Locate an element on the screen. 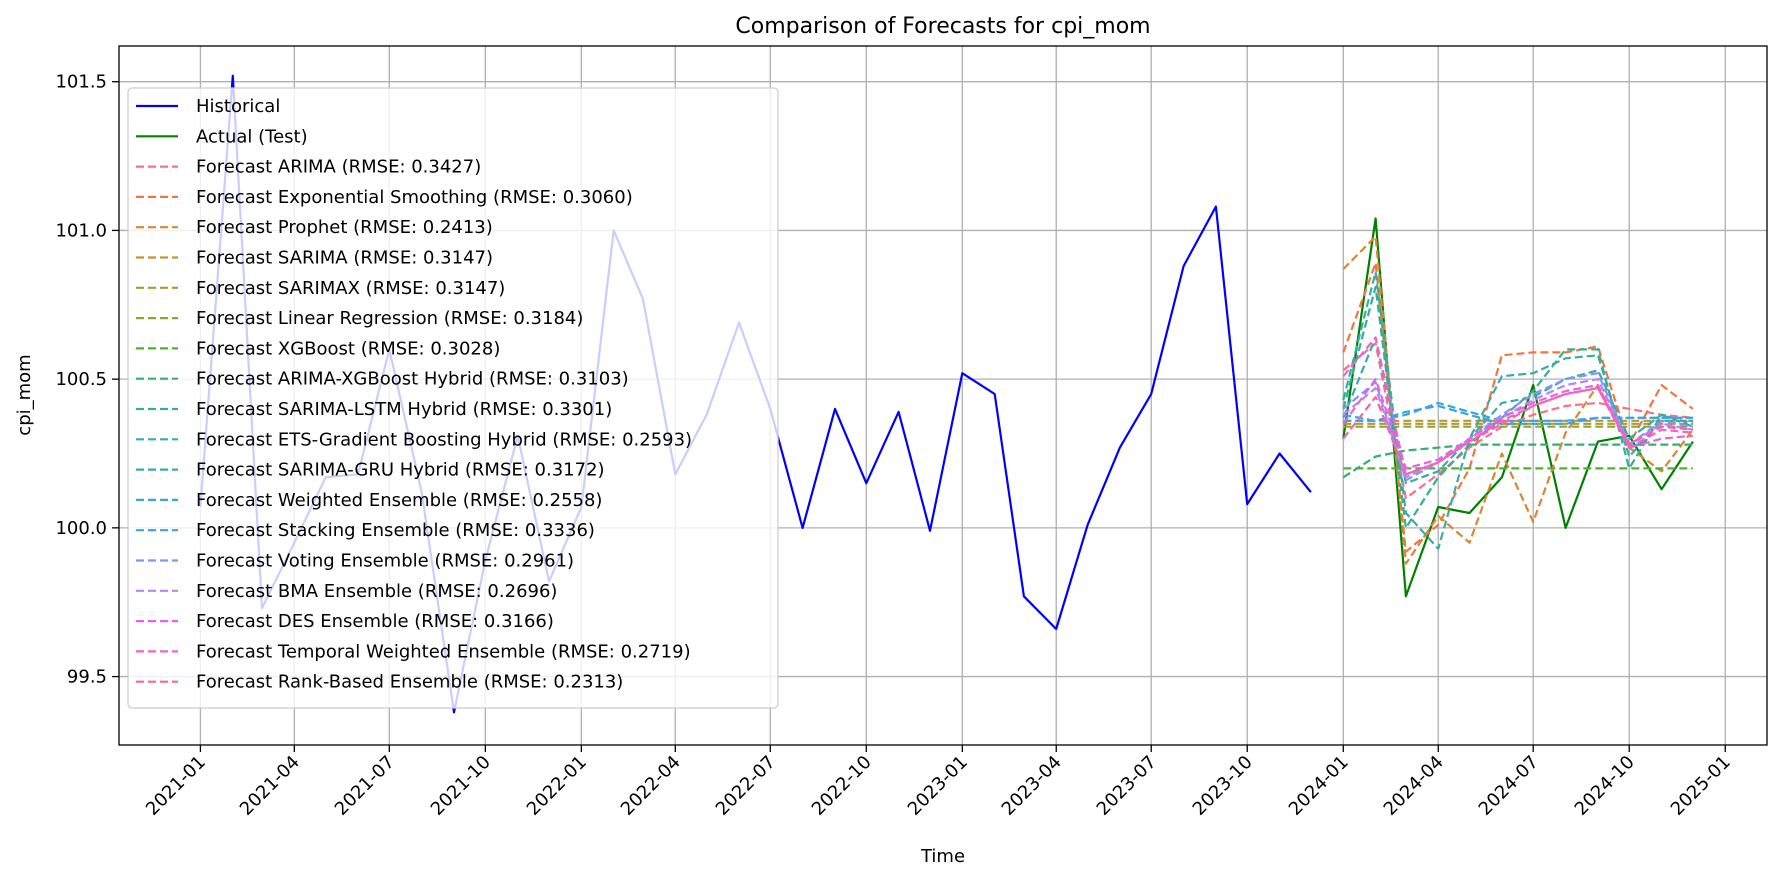 The height and width of the screenshot is (881, 1782). y-tick-label: 100.0 is located at coordinates (81, 528).